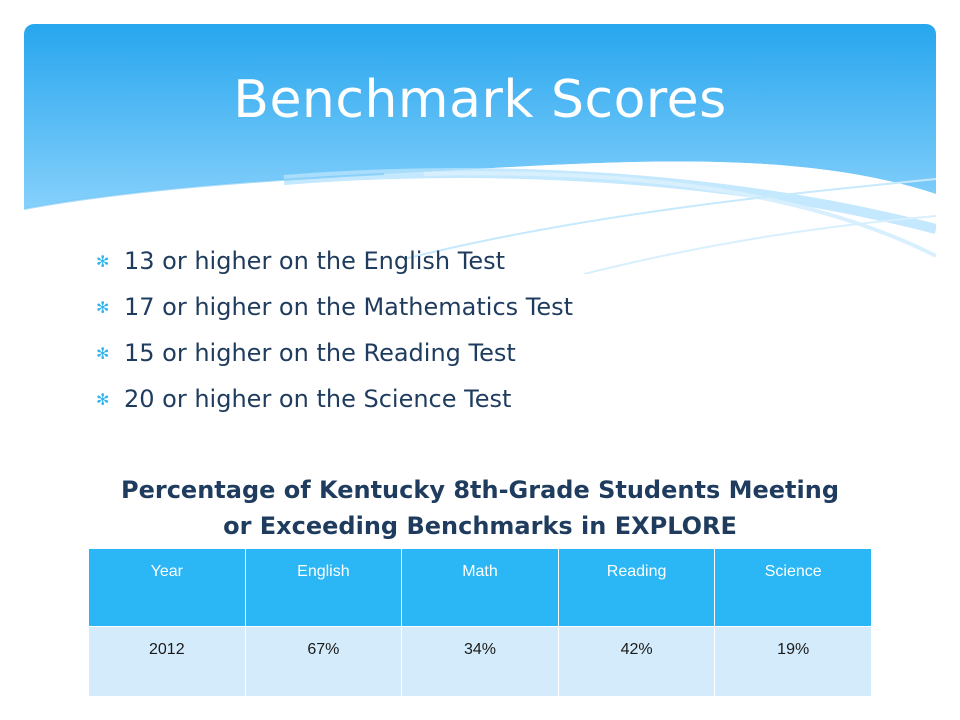  I want to click on list-item-text: 13 or higher on the English Test, so click(315, 261).